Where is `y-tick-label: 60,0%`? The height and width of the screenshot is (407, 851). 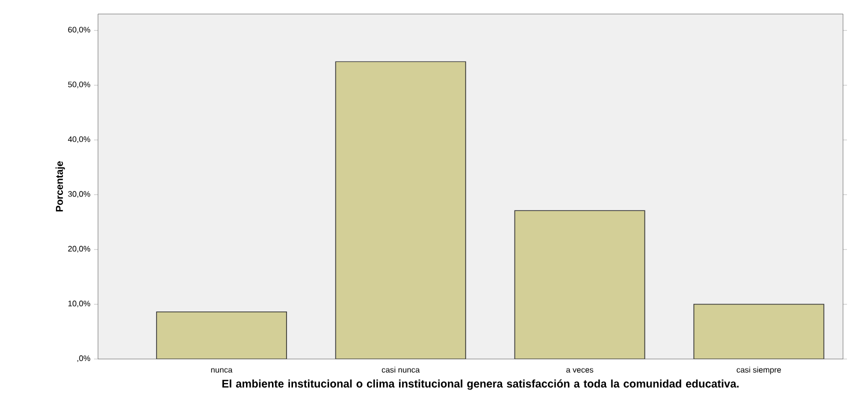 y-tick-label: 60,0% is located at coordinates (79, 30).